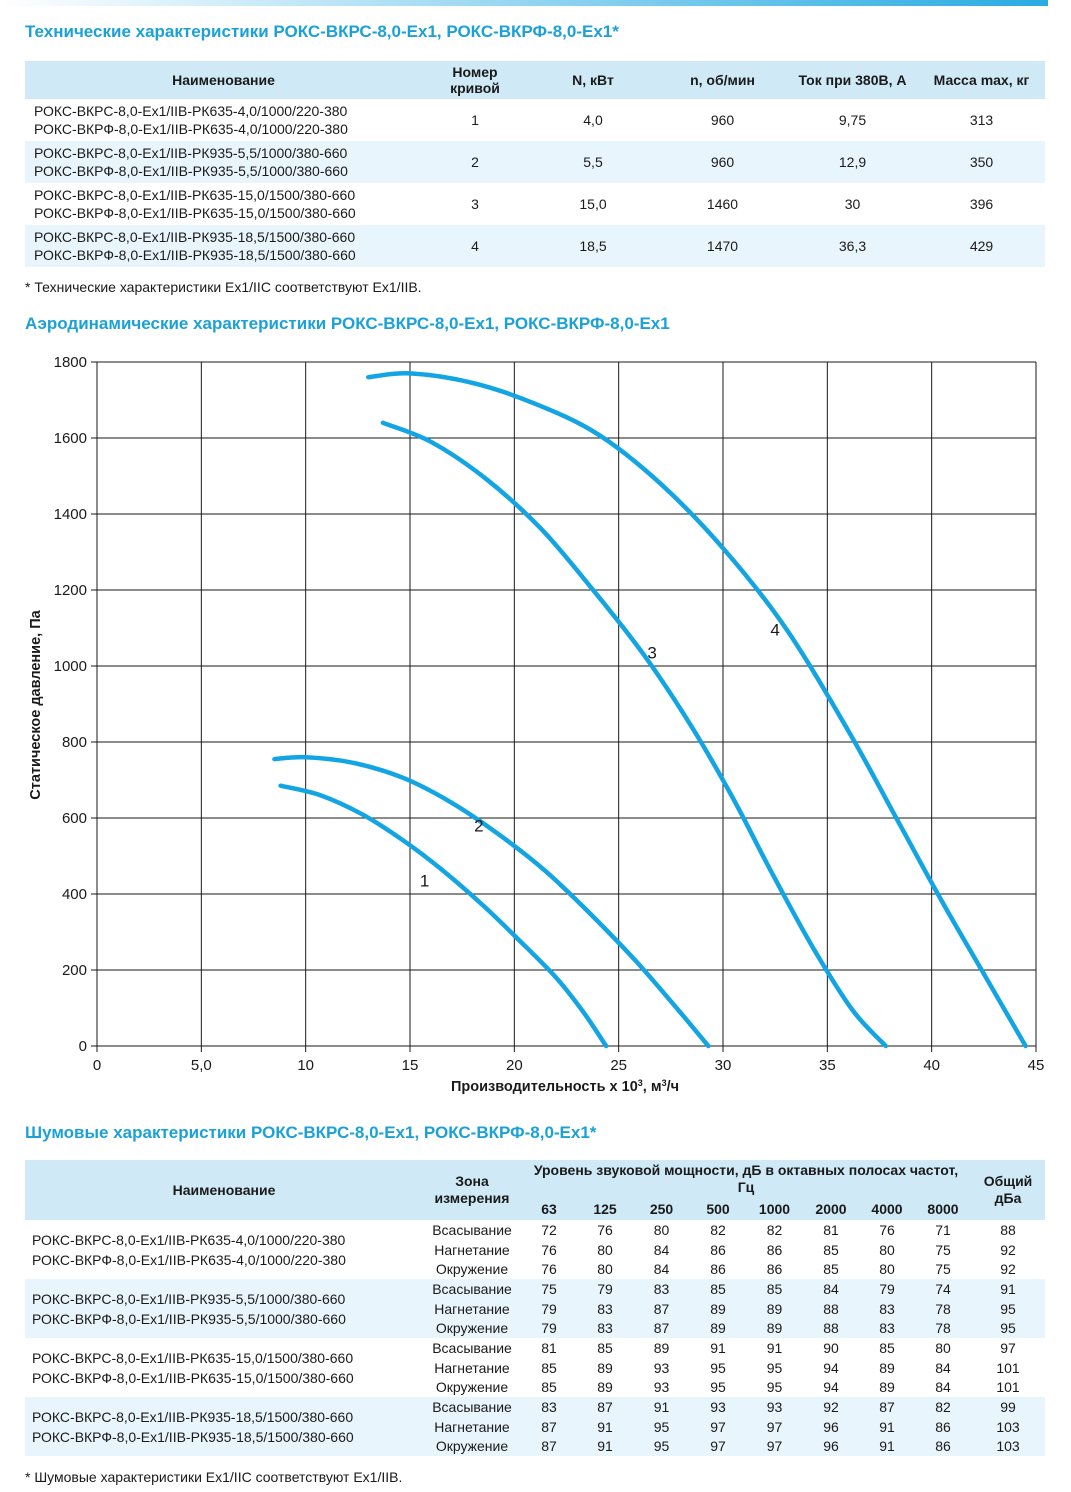 The height and width of the screenshot is (1492, 1071). I want to click on spec-mass: 313, so click(981, 120).